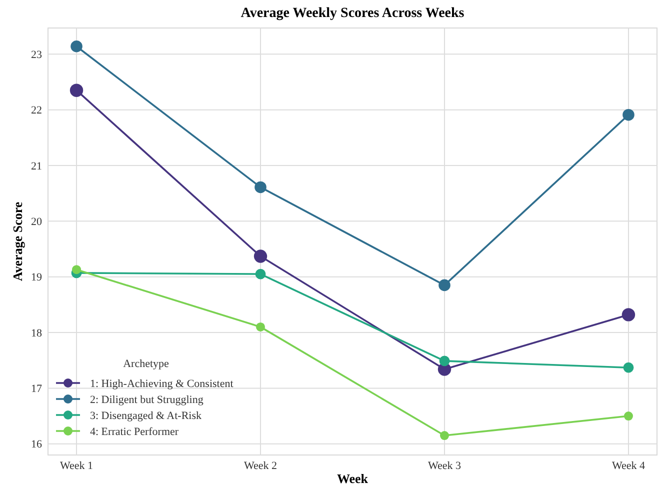 This screenshot has width=665, height=487. Describe the element at coordinates (629, 466) in the screenshot. I see `x-tick-label: Week 4` at that location.